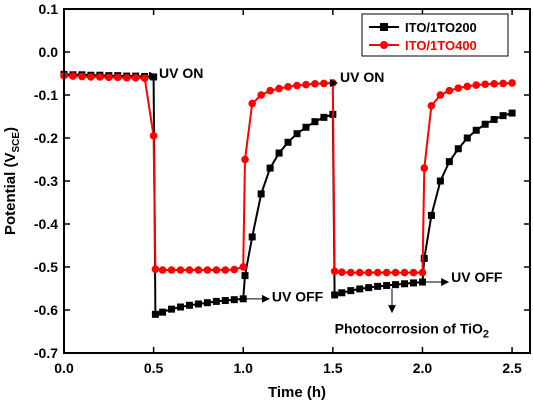 Image resolution: width=533 pixels, height=405 pixels. I want to click on x-tick-label: 0.0, so click(64, 368).